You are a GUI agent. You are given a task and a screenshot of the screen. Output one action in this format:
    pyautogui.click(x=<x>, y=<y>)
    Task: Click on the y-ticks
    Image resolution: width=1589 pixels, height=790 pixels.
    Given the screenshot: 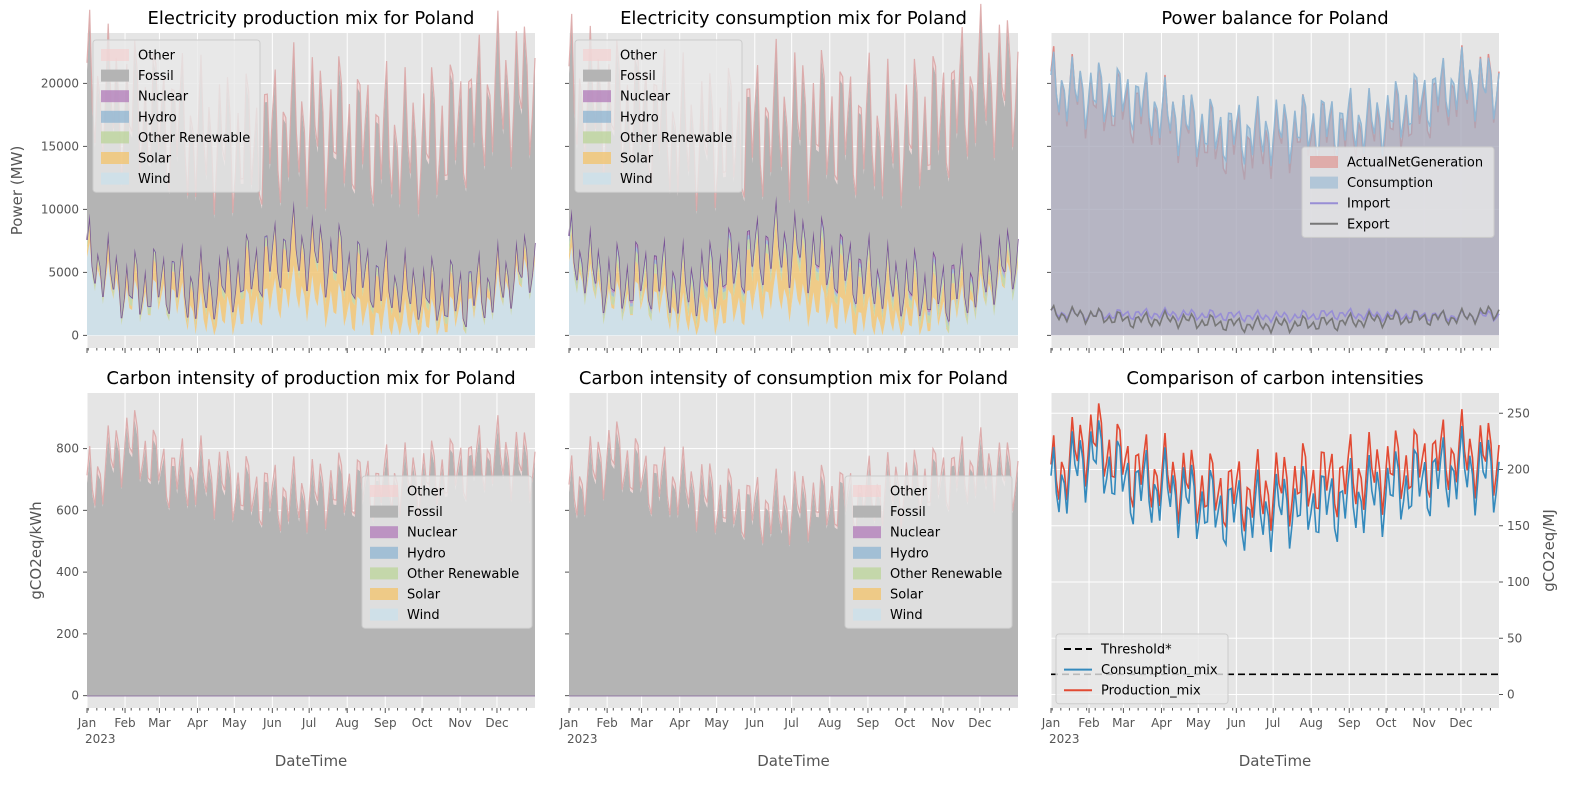 What is the action you would take?
    pyautogui.click(x=567, y=572)
    